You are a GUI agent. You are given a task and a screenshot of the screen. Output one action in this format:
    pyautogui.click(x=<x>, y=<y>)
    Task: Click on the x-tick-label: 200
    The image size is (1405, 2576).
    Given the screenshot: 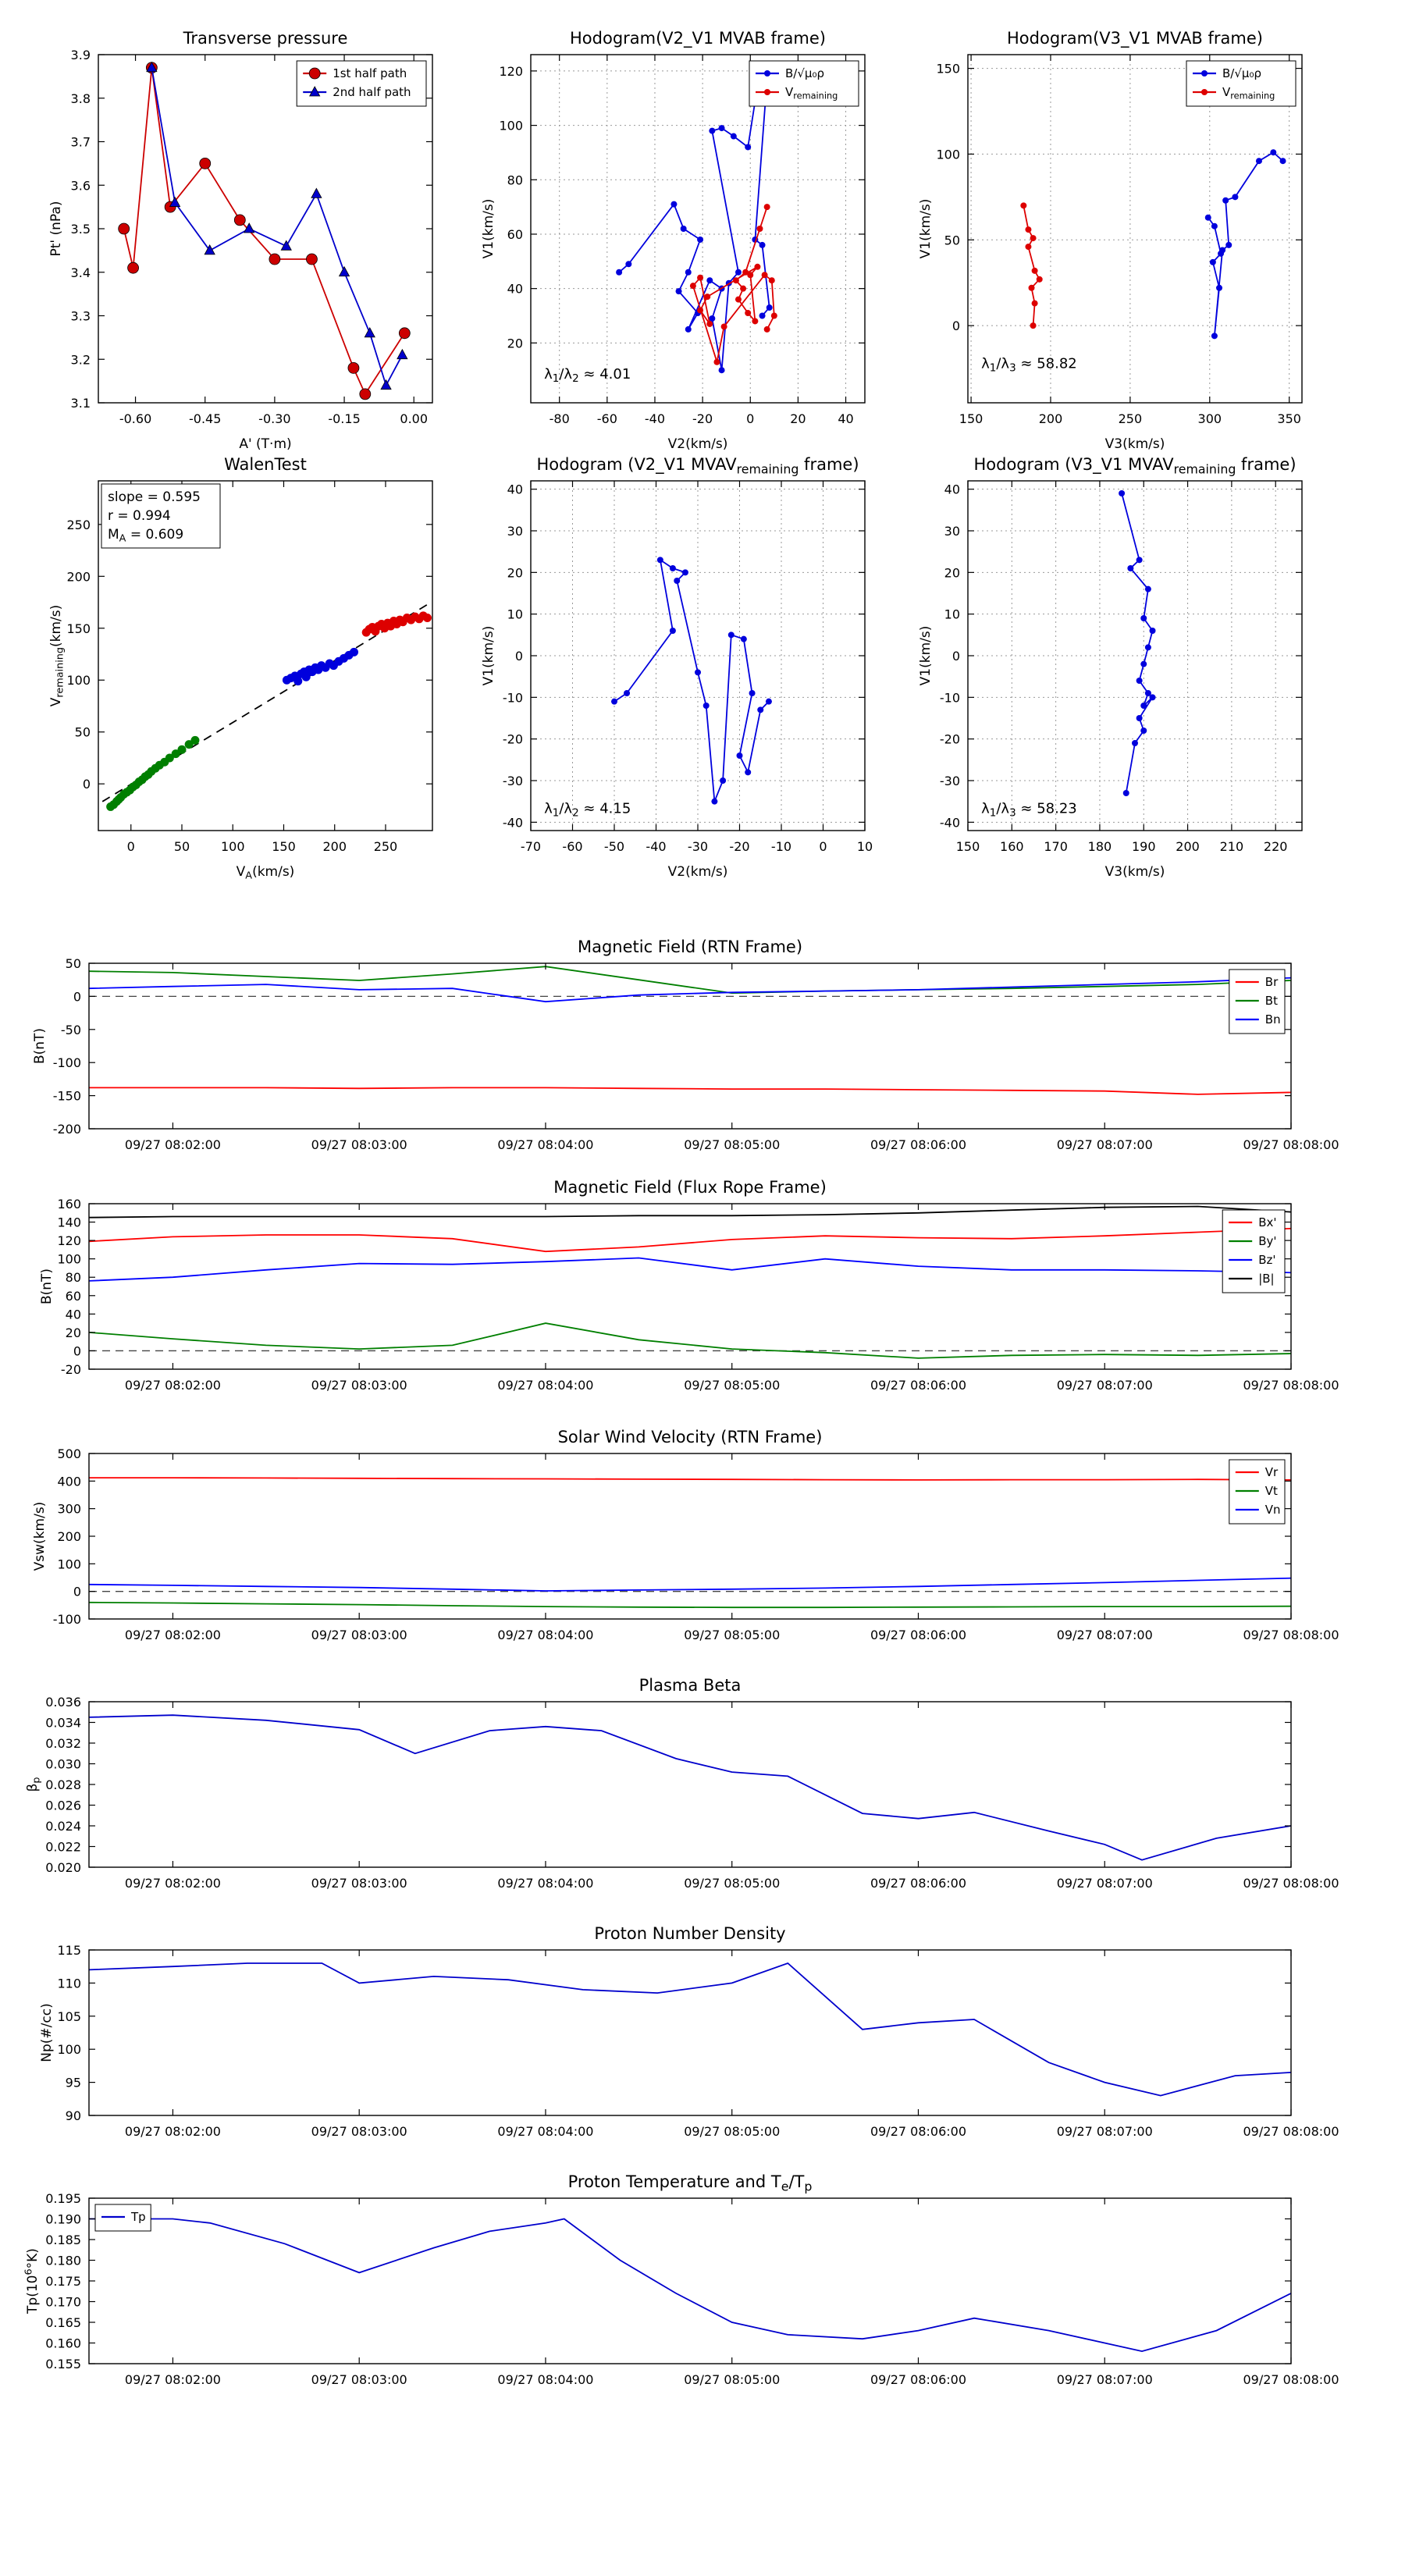 What is the action you would take?
    pyautogui.click(x=335, y=846)
    